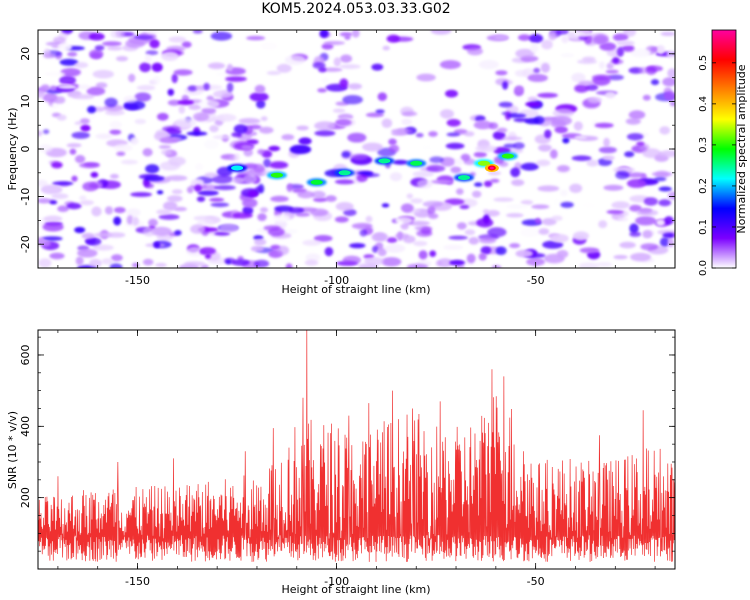  I want to click on y-tick-label: -20, so click(25, 244).